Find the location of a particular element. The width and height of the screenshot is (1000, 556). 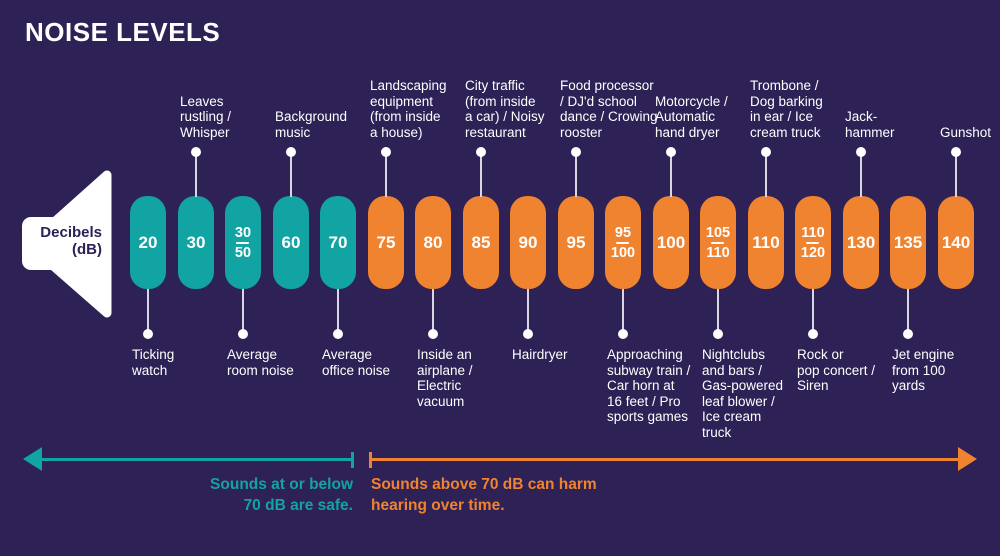

pill-95: 95 is located at coordinates (576, 242).